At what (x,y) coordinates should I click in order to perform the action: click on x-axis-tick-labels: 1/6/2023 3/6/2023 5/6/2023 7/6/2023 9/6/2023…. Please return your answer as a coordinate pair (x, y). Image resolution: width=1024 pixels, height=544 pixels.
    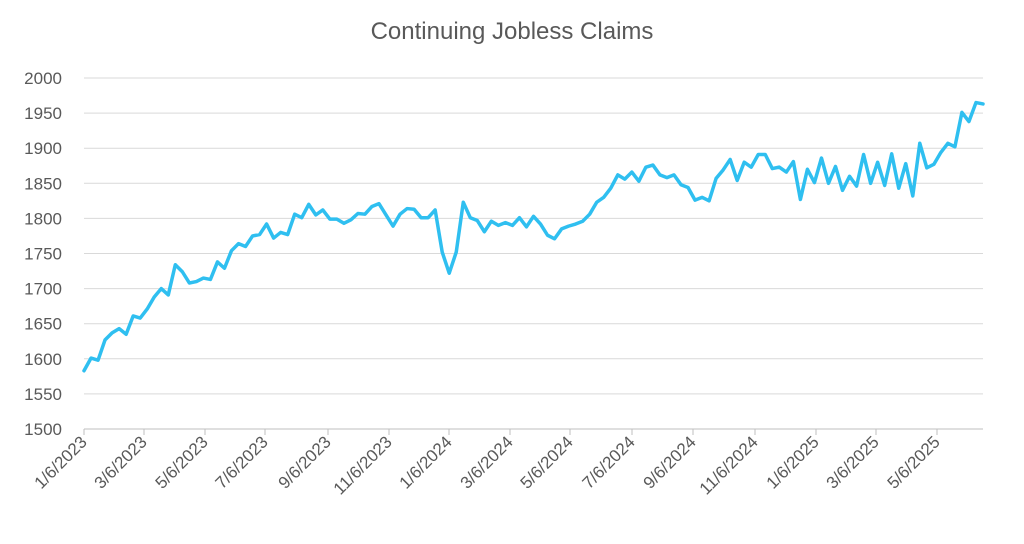
    Looking at the image, I should click on (487, 463).